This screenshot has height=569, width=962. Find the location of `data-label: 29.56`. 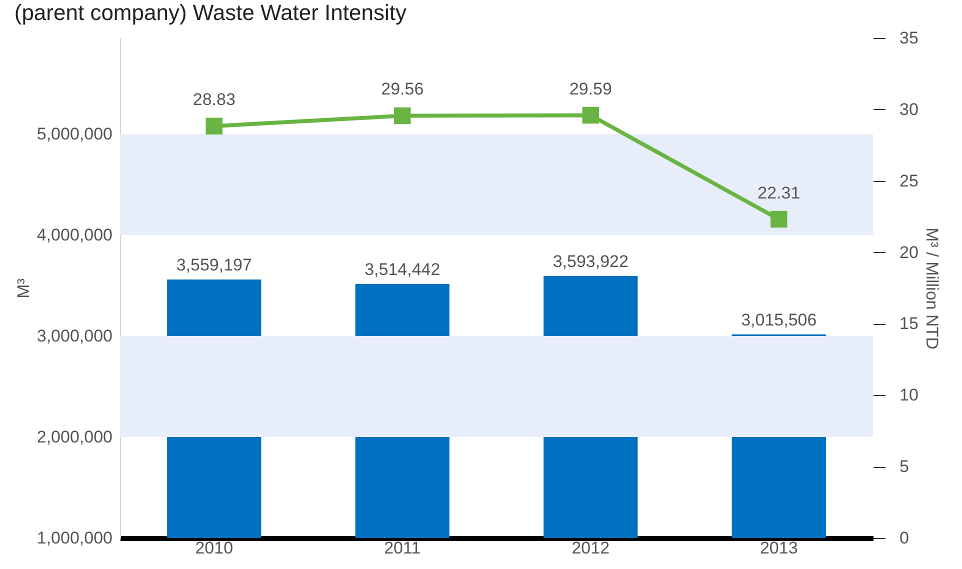

data-label: 29.56 is located at coordinates (402, 89).